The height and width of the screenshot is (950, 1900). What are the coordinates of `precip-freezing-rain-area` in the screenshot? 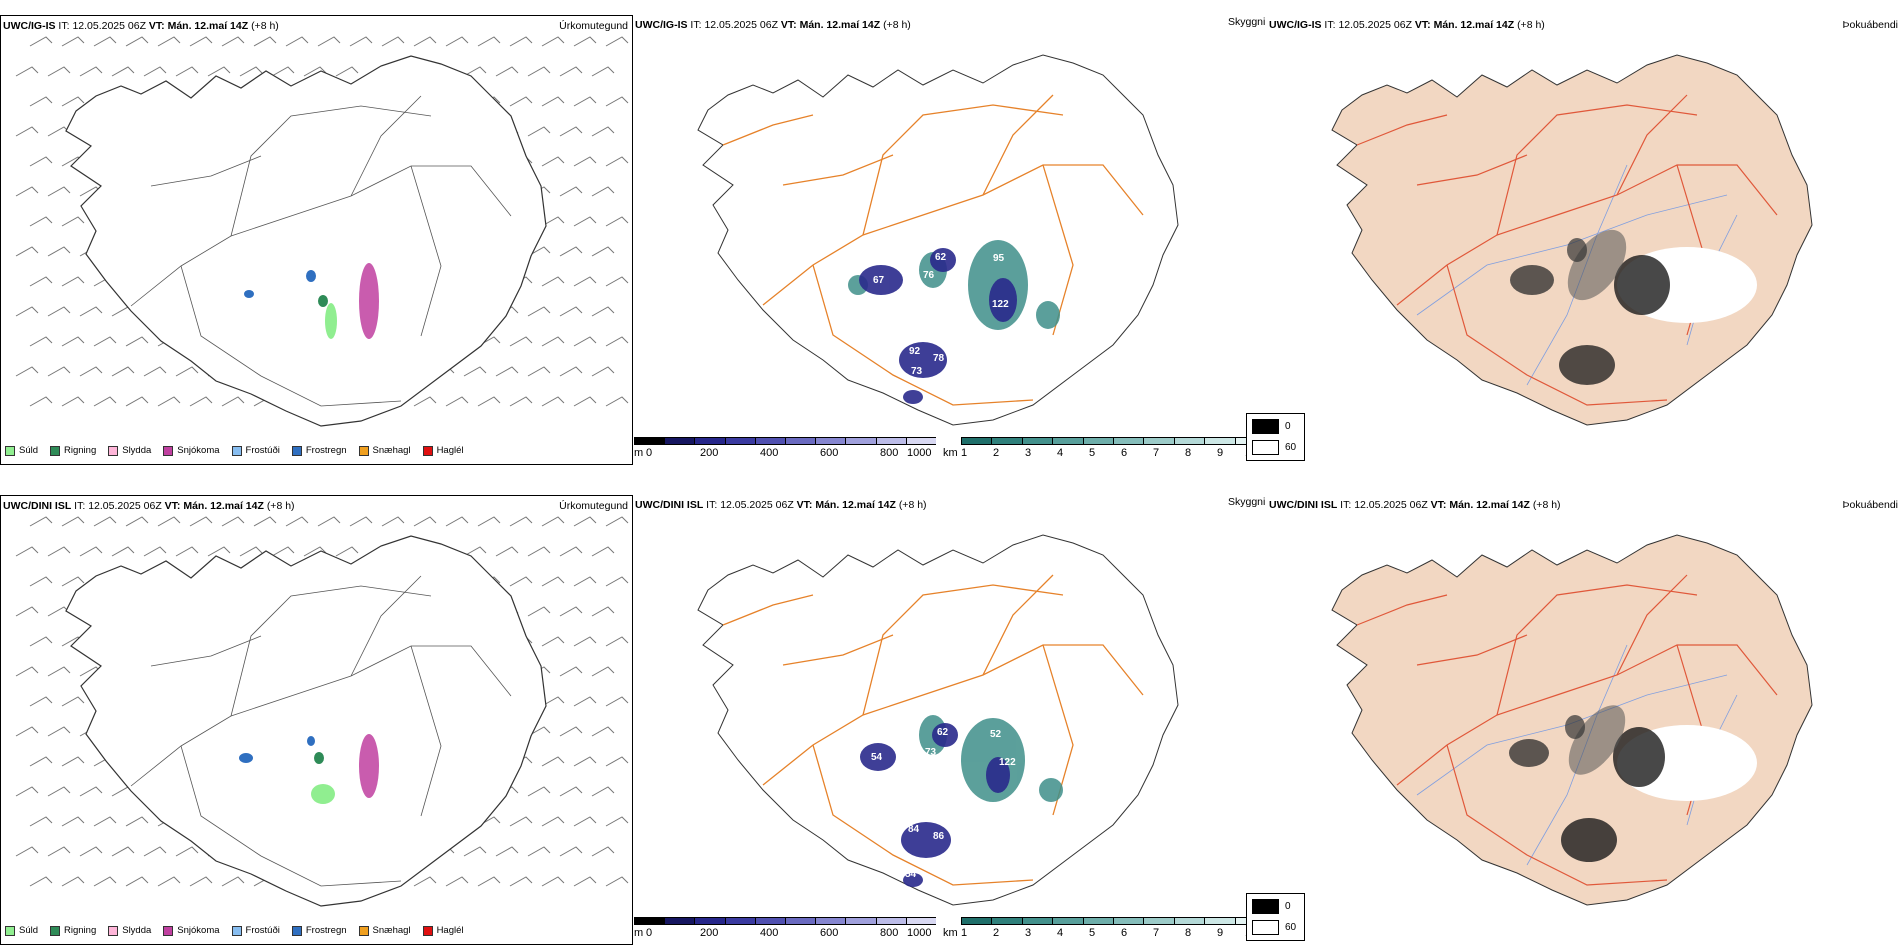 It's located at (277, 749).